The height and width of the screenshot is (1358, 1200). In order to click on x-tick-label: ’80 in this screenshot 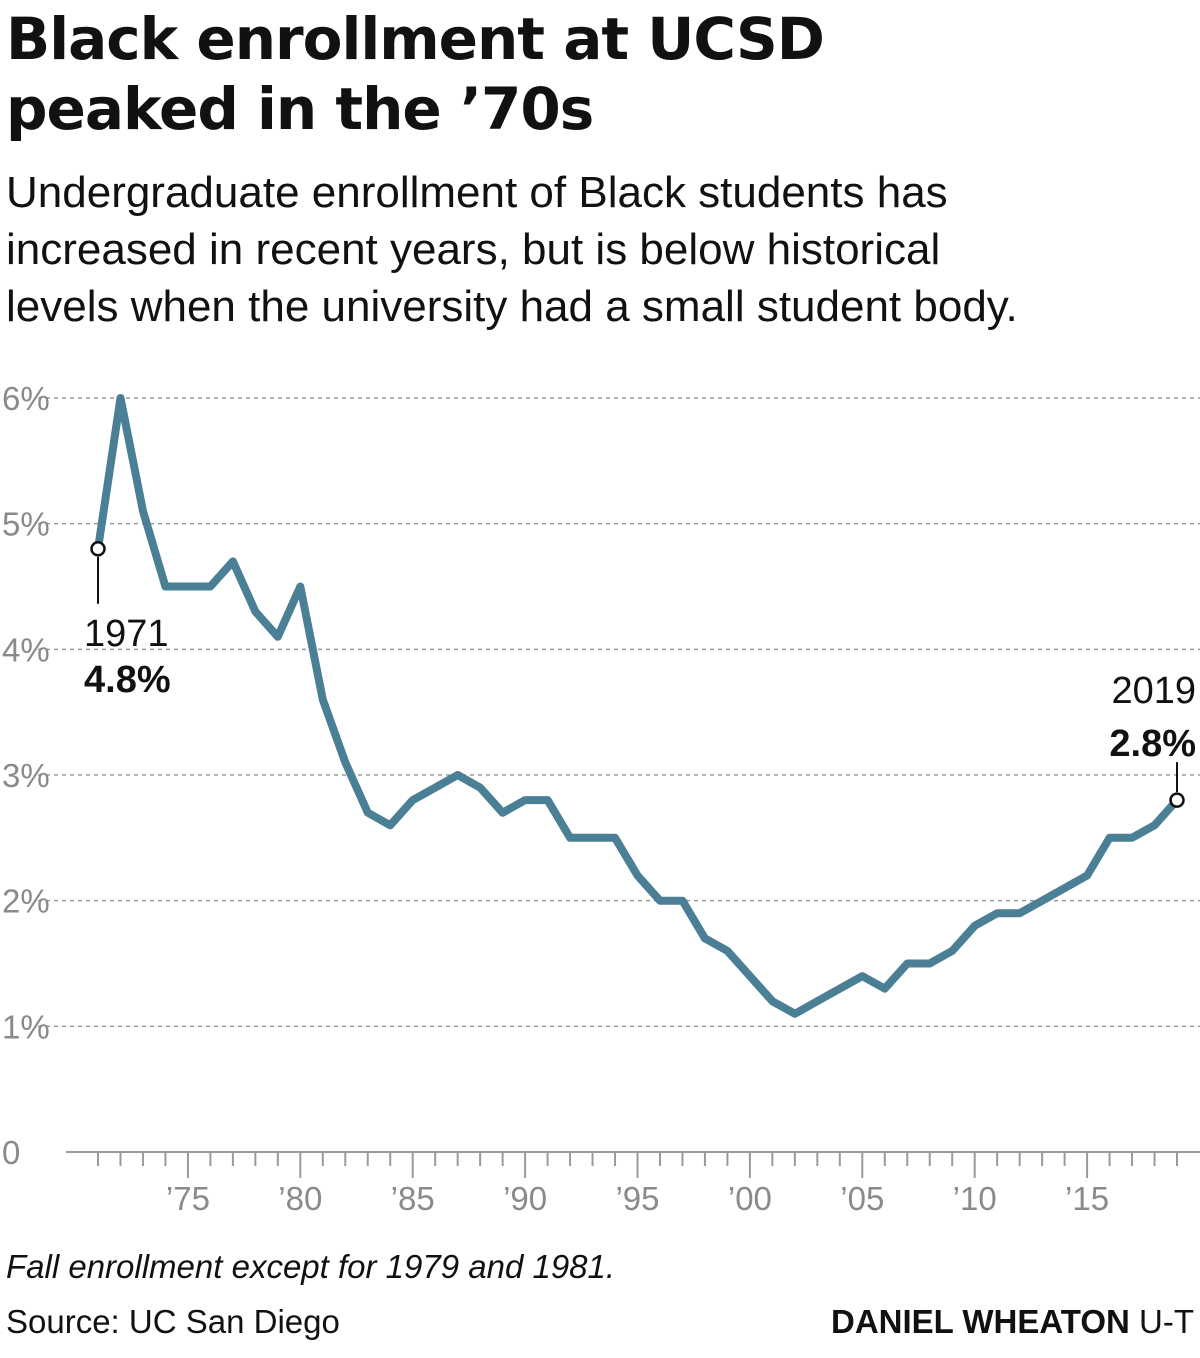, I will do `click(300, 1198)`.